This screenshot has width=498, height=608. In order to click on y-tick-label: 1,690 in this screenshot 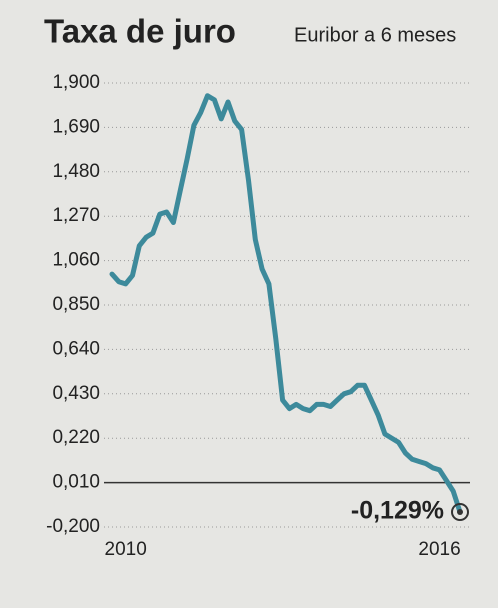, I will do `click(76, 126)`.